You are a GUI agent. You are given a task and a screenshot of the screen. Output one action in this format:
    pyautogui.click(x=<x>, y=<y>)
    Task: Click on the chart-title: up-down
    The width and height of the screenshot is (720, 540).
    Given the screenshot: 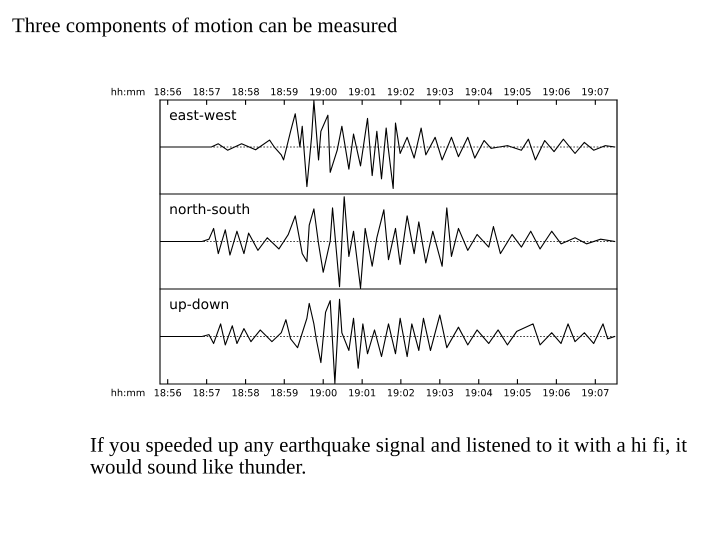 What is the action you would take?
    pyautogui.click(x=199, y=305)
    